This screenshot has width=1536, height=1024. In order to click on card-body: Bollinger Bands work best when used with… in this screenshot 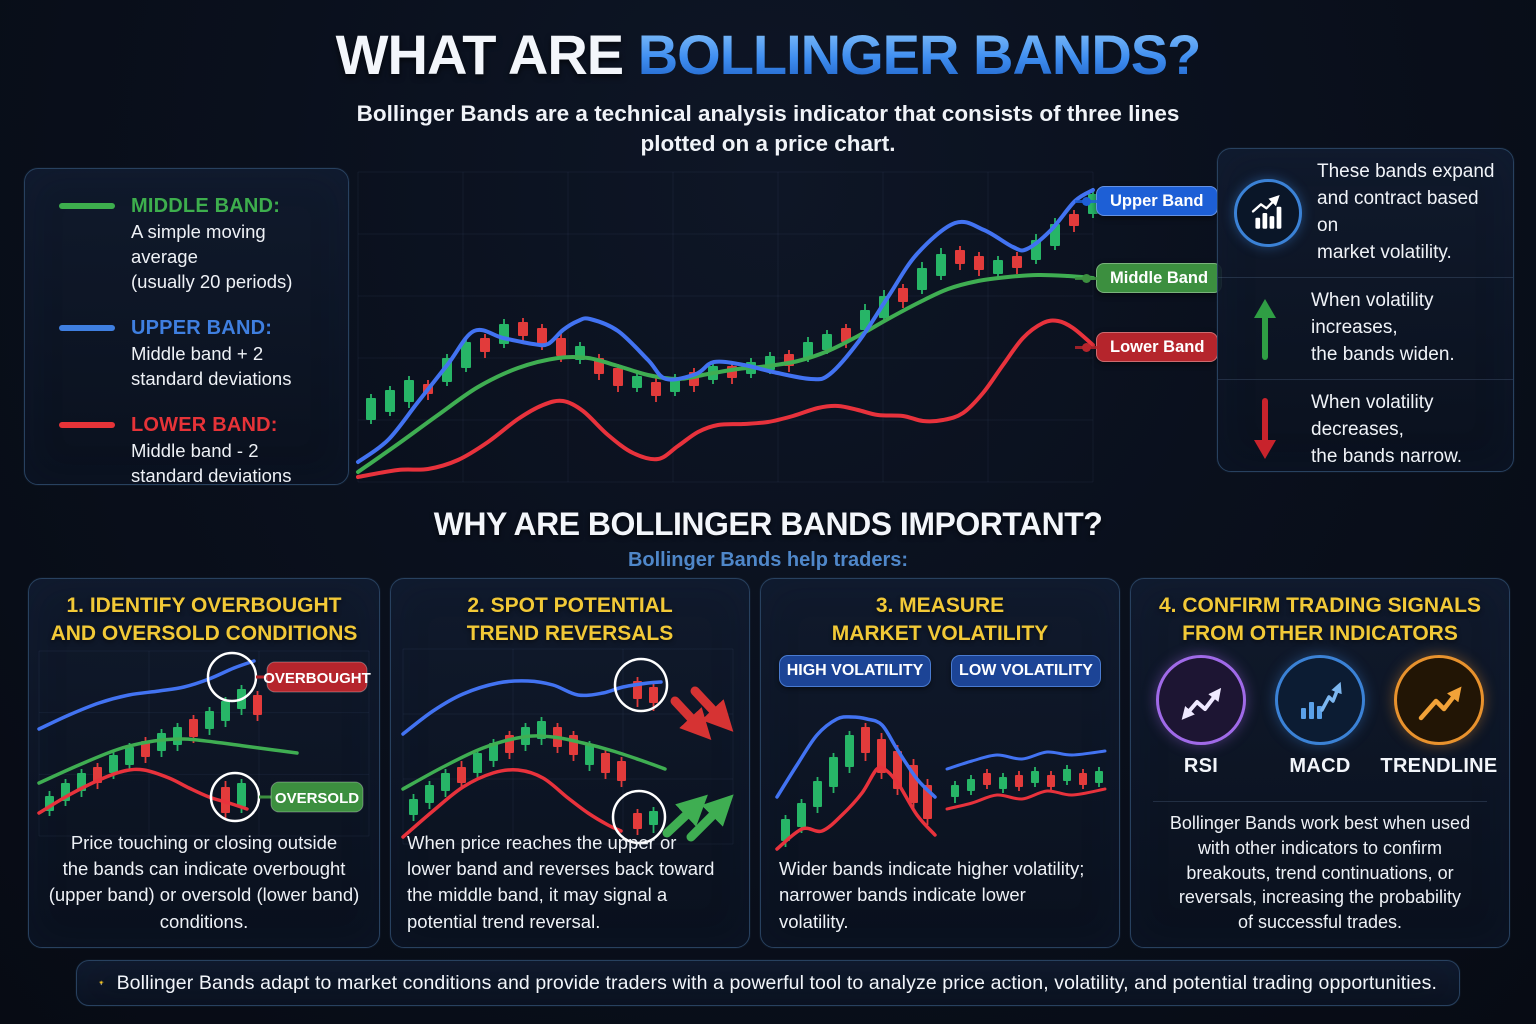, I will do `click(1320, 872)`.